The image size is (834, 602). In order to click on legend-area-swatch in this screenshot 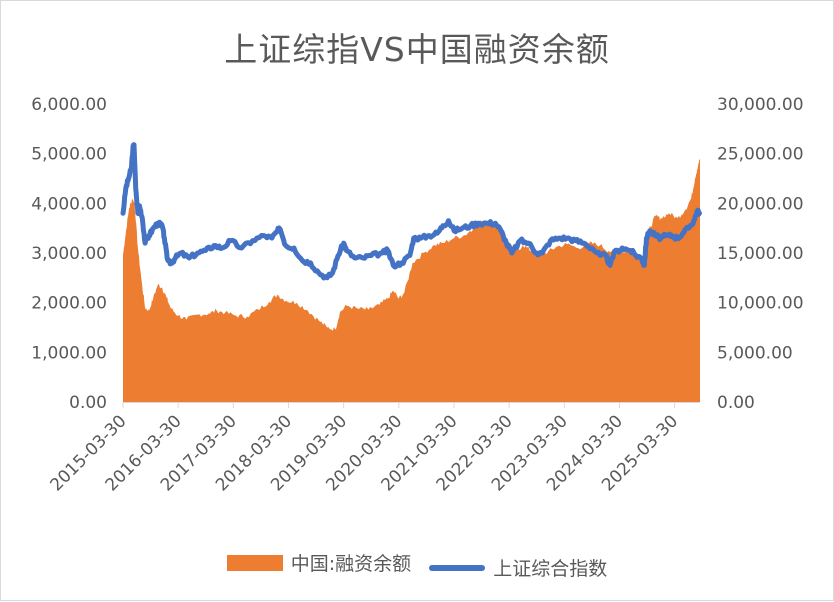, I will do `click(254, 562)`.